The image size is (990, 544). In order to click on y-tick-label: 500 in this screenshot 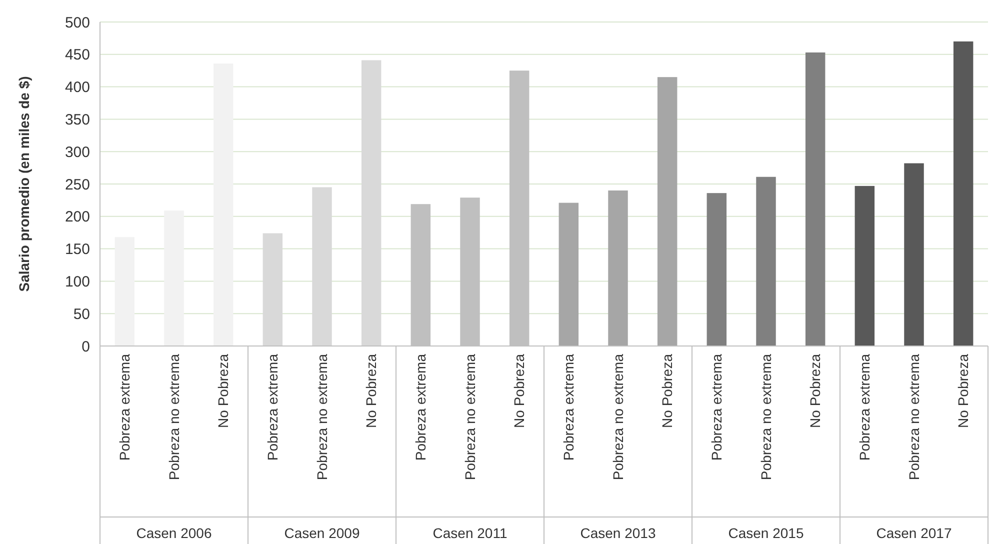, I will do `click(77, 23)`.